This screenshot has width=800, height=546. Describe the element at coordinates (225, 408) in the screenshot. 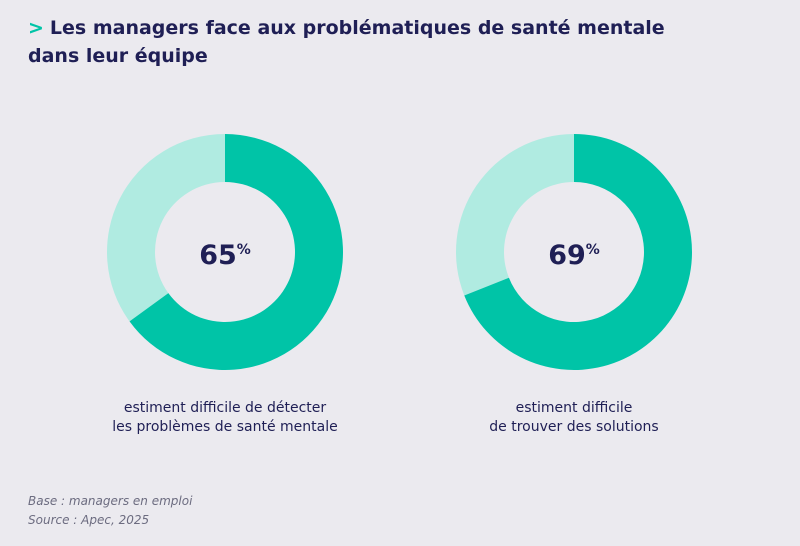

I see `caption: estiment difficile de détecter` at that location.